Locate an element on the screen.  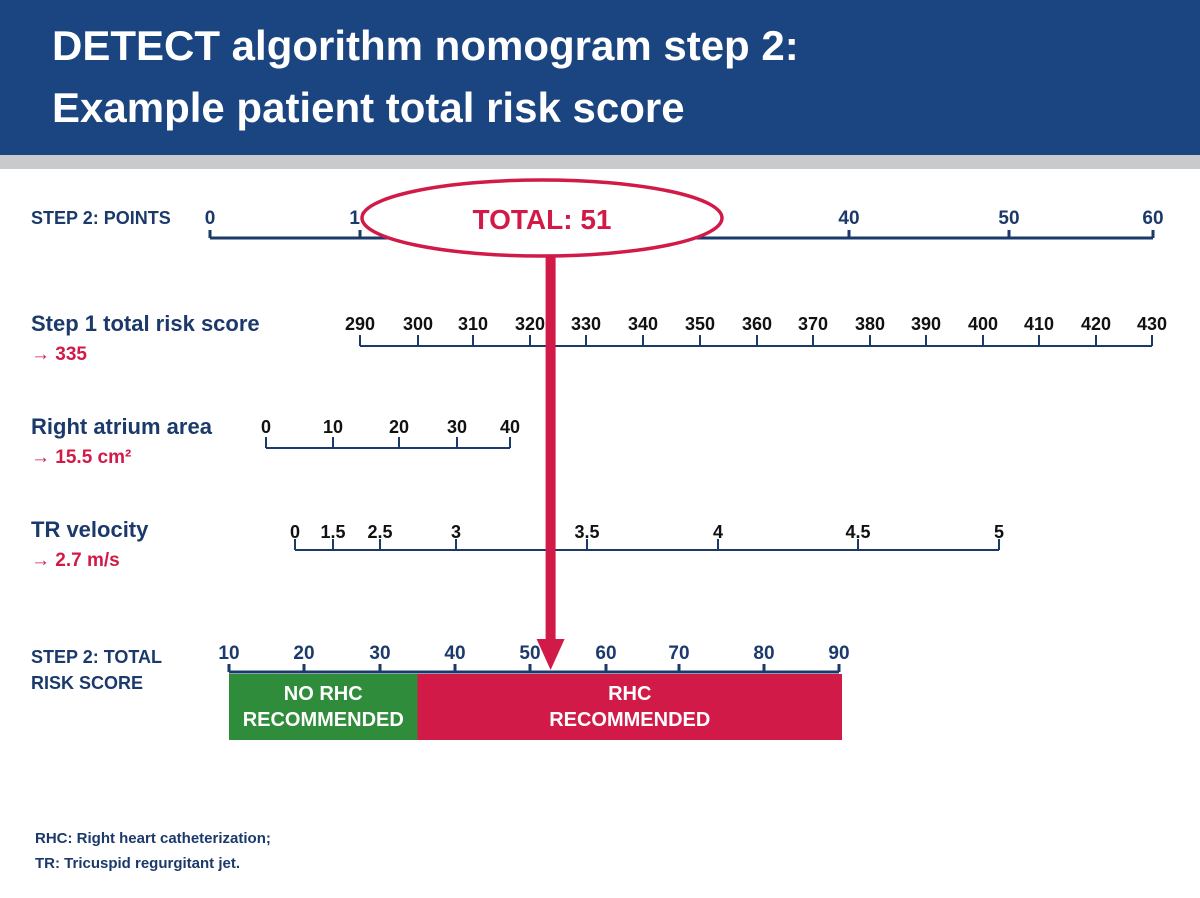
points-tick-label: 60 is located at coordinates (1152, 218).